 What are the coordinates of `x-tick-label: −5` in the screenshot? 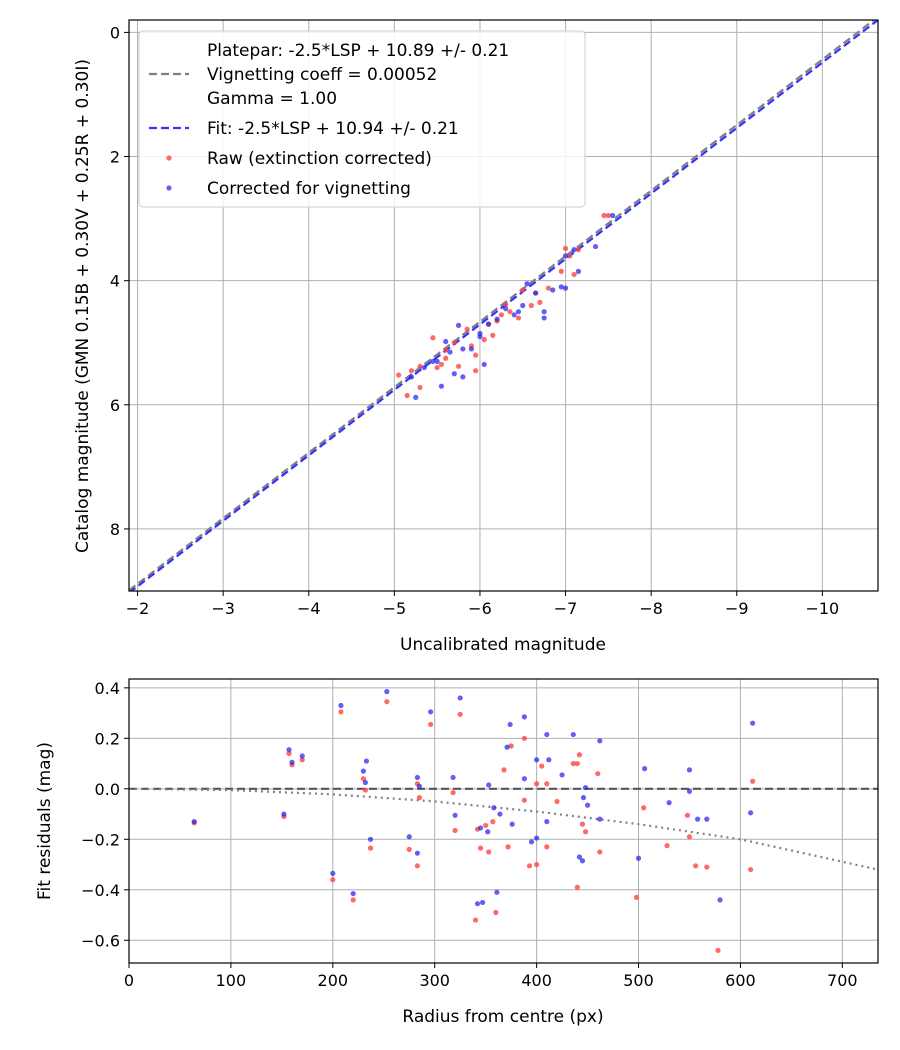 It's located at (395, 608).